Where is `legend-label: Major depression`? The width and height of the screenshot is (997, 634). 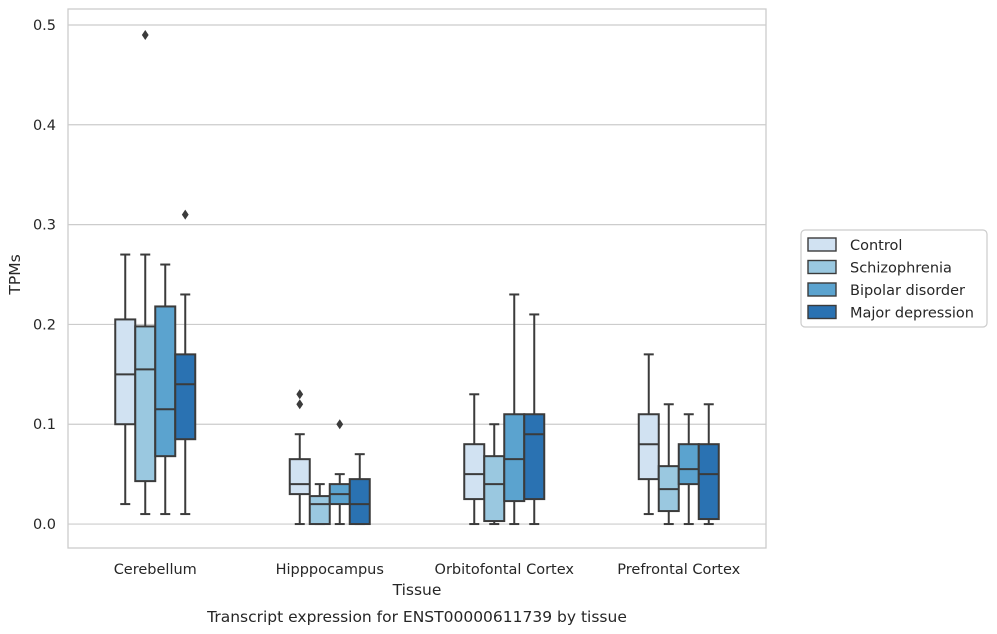 legend-label: Major depression is located at coordinates (912, 314).